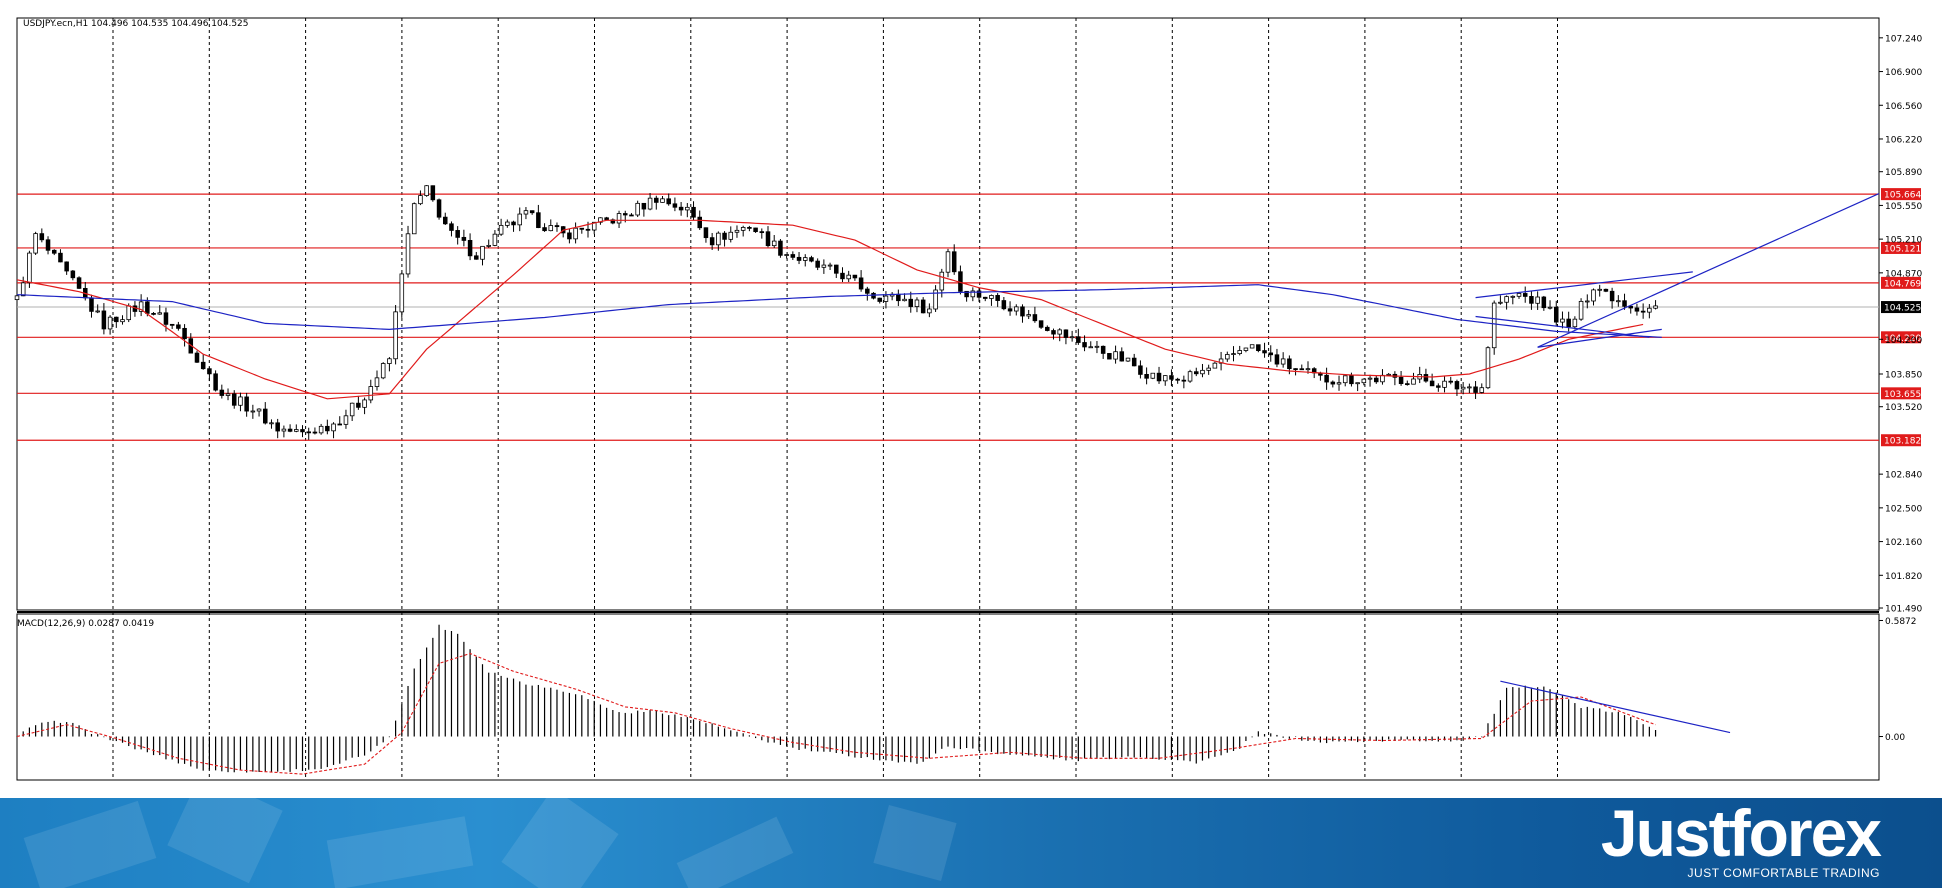 Image resolution: width=1942 pixels, height=888 pixels. What do you see at coordinates (1903, 107) in the screenshot?
I see `price-tick-label: 106.560` at bounding box center [1903, 107].